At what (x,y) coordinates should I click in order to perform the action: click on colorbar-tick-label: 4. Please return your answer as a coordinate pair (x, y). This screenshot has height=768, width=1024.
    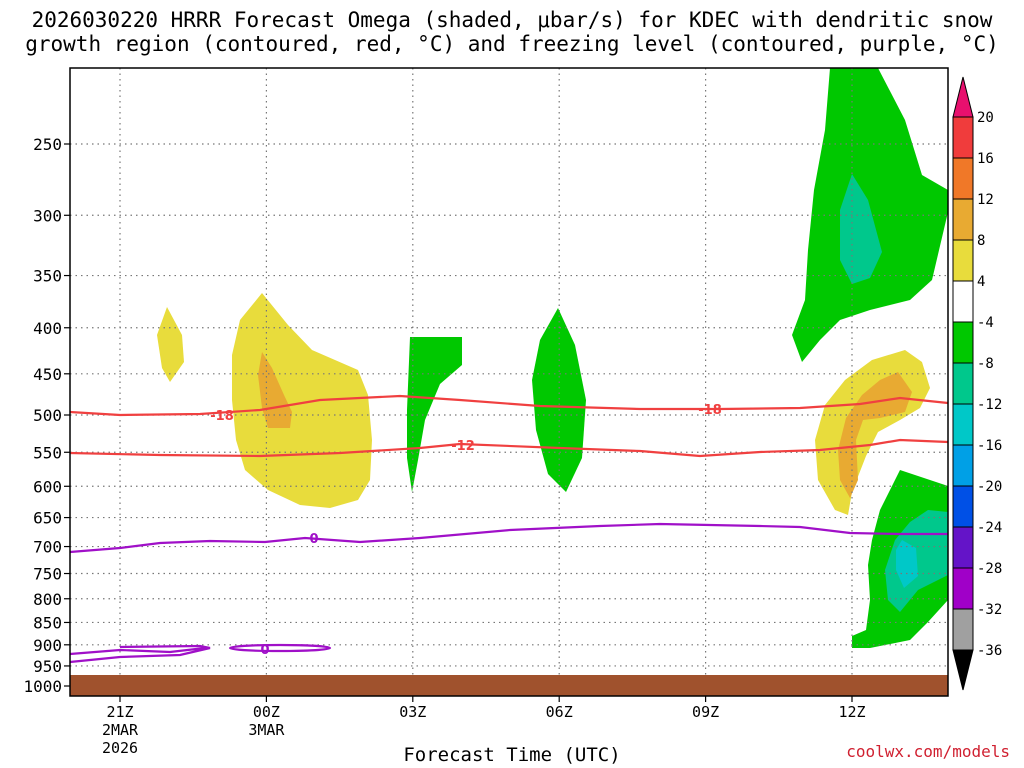
    Looking at the image, I should click on (981, 282).